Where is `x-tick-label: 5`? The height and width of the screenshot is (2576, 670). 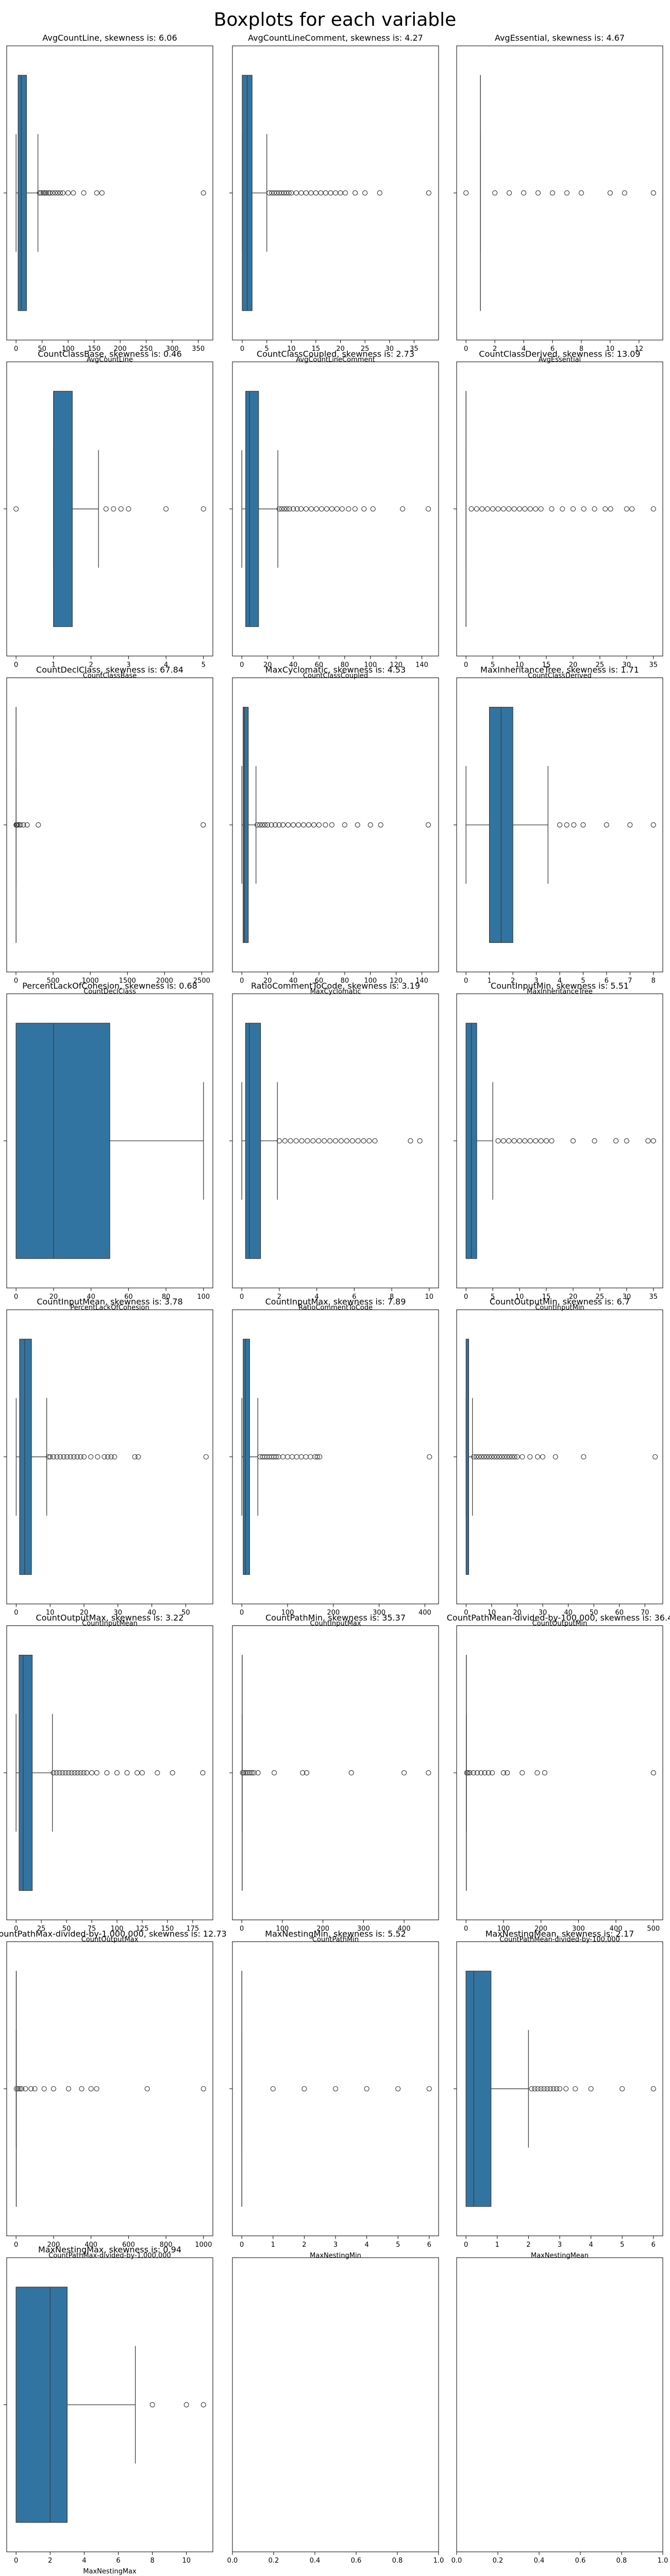
x-tick-label: 5 is located at coordinates (622, 2245).